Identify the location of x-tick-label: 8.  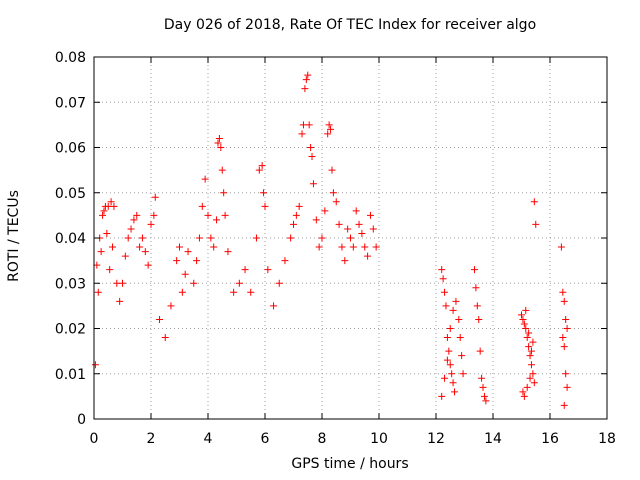
(322, 439).